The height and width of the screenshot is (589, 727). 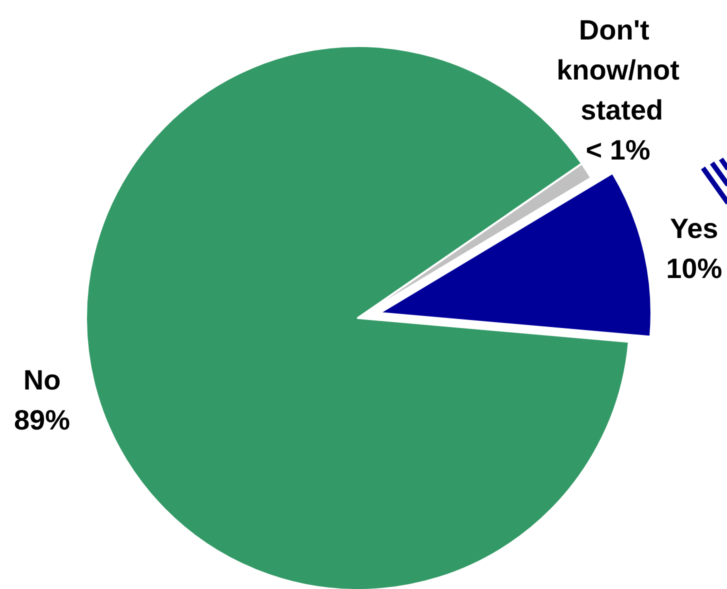 I want to click on slice-label: No, so click(x=42, y=380).